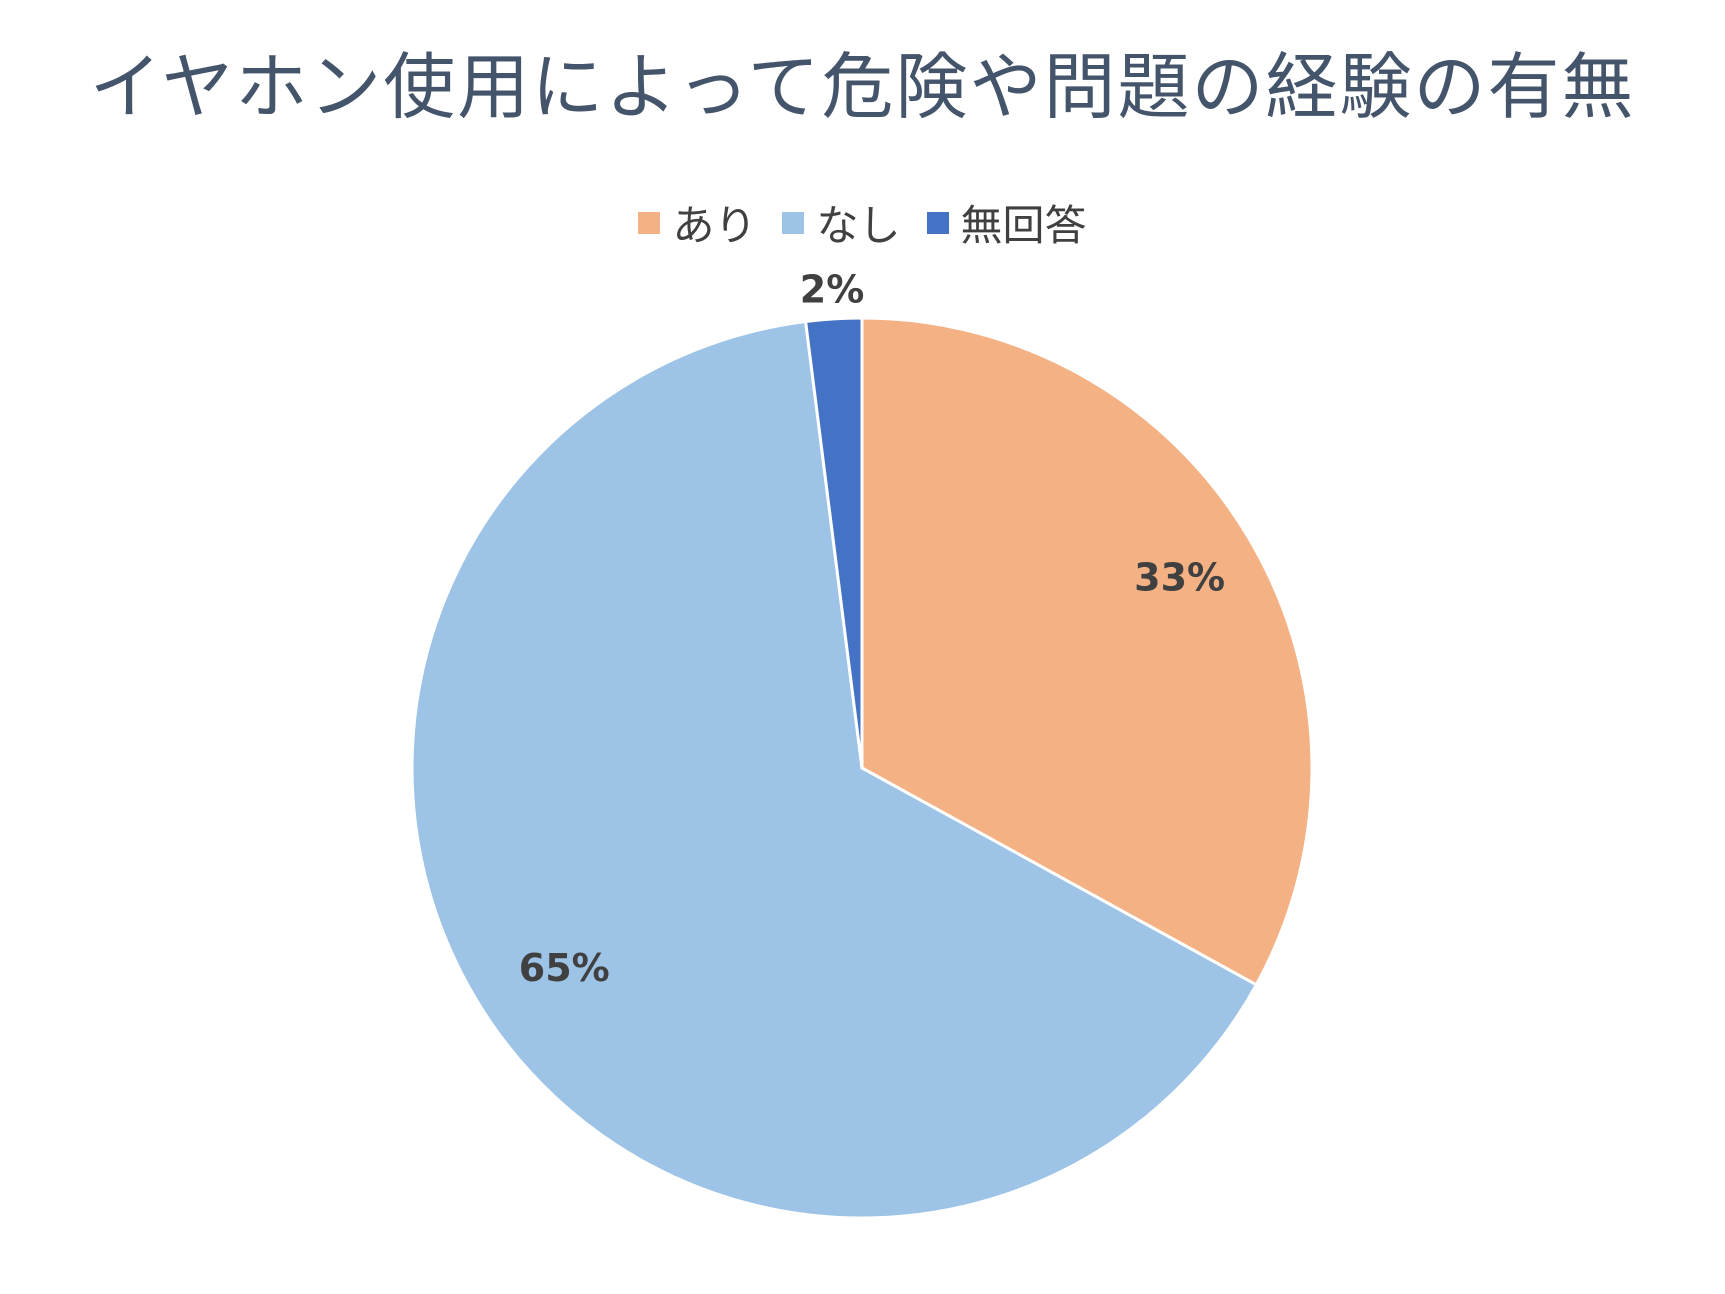 The height and width of the screenshot is (1294, 1725). Describe the element at coordinates (1023, 225) in the screenshot. I see `legend-label-2: 無回答` at that location.